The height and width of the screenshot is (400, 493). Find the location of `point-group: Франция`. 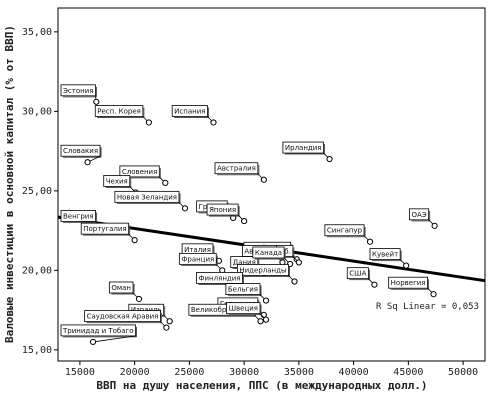

point-group: Франция is located at coordinates (202, 263).